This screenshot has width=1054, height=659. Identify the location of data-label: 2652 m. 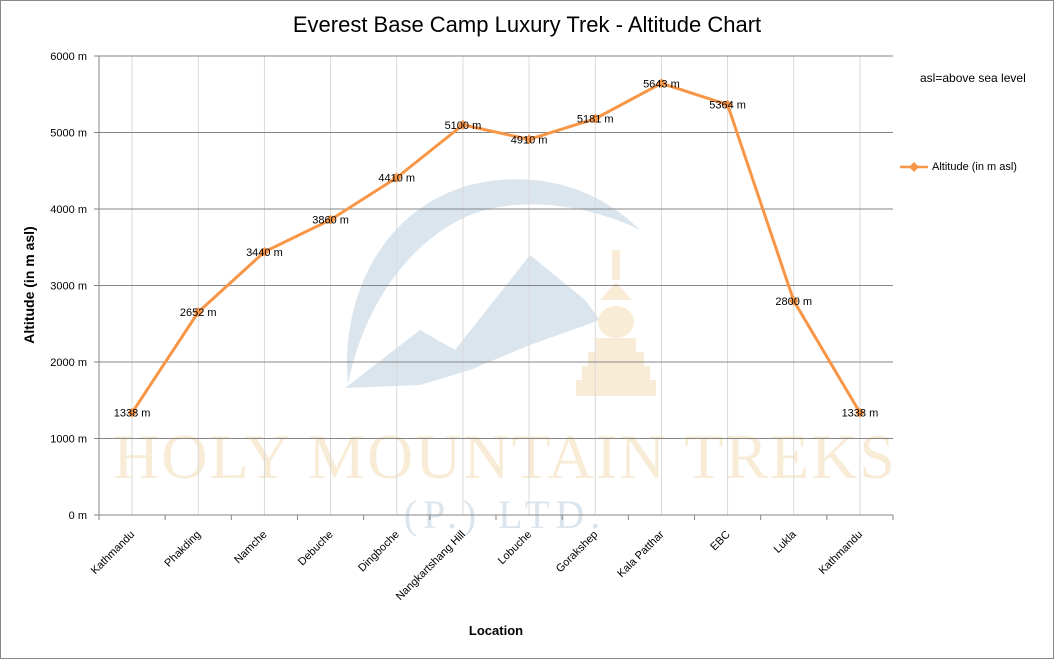
(198, 313).